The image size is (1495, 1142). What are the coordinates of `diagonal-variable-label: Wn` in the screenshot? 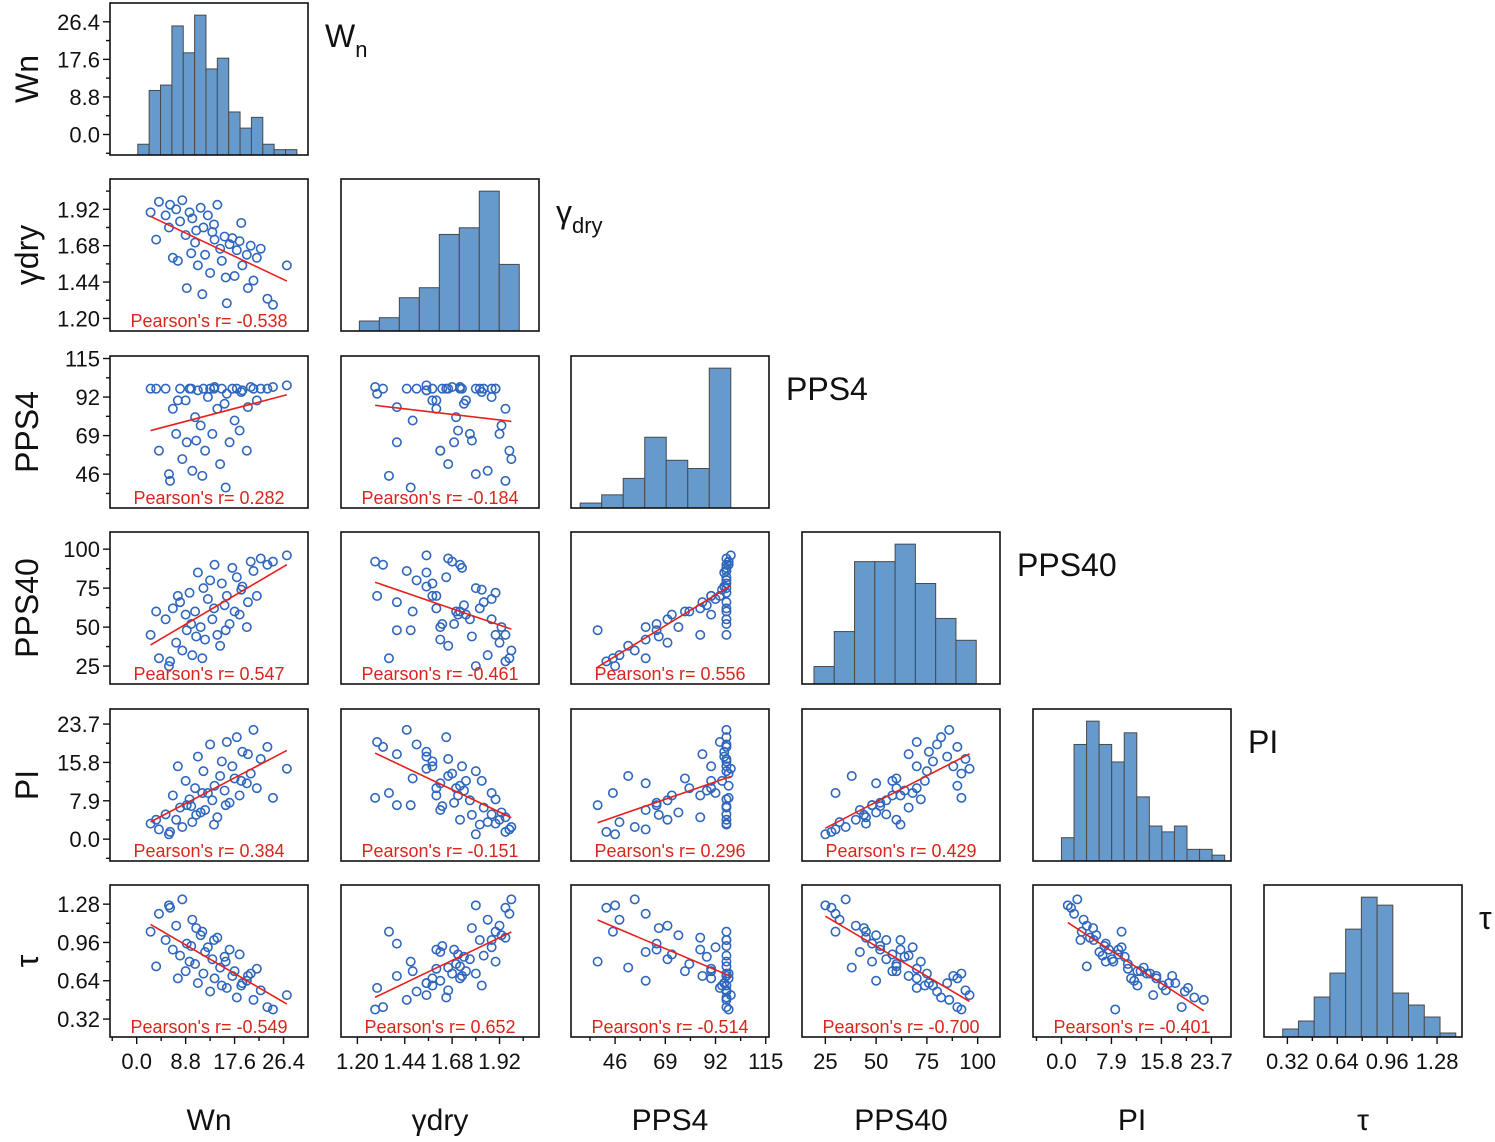 It's located at (346, 40).